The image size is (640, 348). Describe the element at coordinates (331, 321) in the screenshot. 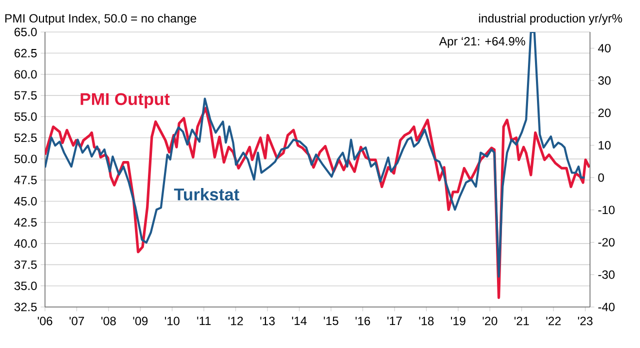

I see `x-tick-label: '15` at that location.